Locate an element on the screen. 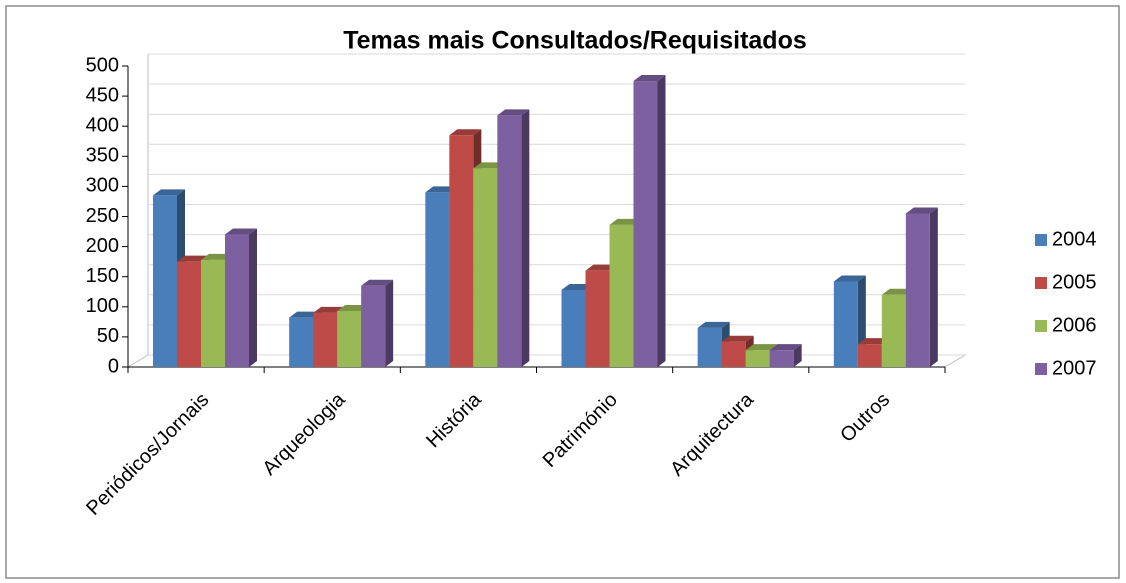 This screenshot has width=1126, height=583. y-tick-label: 400 is located at coordinates (102, 125).